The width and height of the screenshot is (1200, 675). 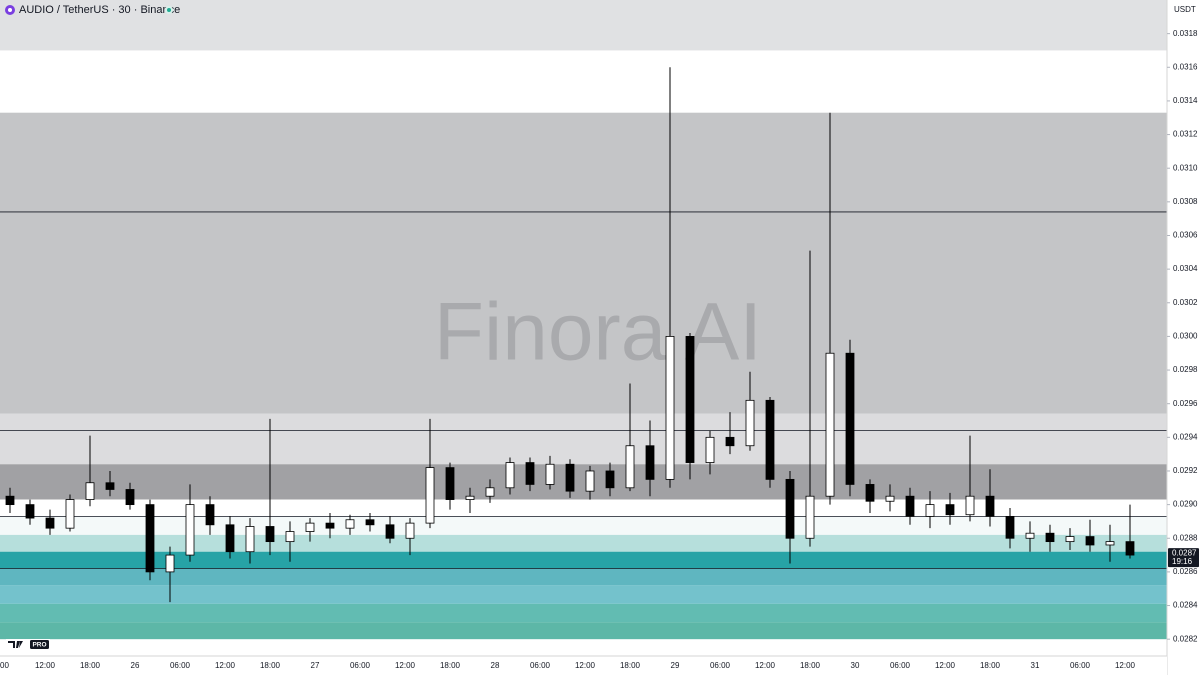 I want to click on unit-label: USDT, so click(x=1185, y=9).